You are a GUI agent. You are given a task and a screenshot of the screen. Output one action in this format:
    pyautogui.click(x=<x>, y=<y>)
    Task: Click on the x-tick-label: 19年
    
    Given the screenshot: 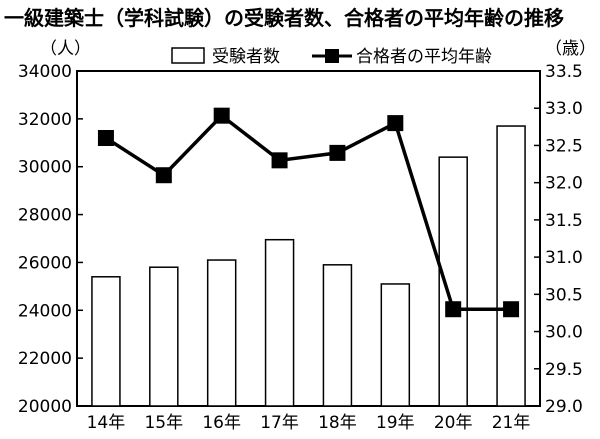 What is the action you would take?
    pyautogui.click(x=395, y=423)
    